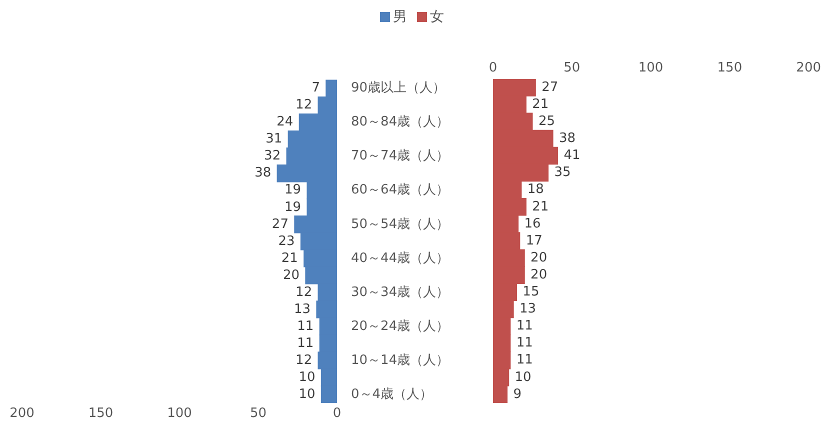  What do you see at coordinates (285, 122) in the screenshot?
I see `data-label: 24` at bounding box center [285, 122].